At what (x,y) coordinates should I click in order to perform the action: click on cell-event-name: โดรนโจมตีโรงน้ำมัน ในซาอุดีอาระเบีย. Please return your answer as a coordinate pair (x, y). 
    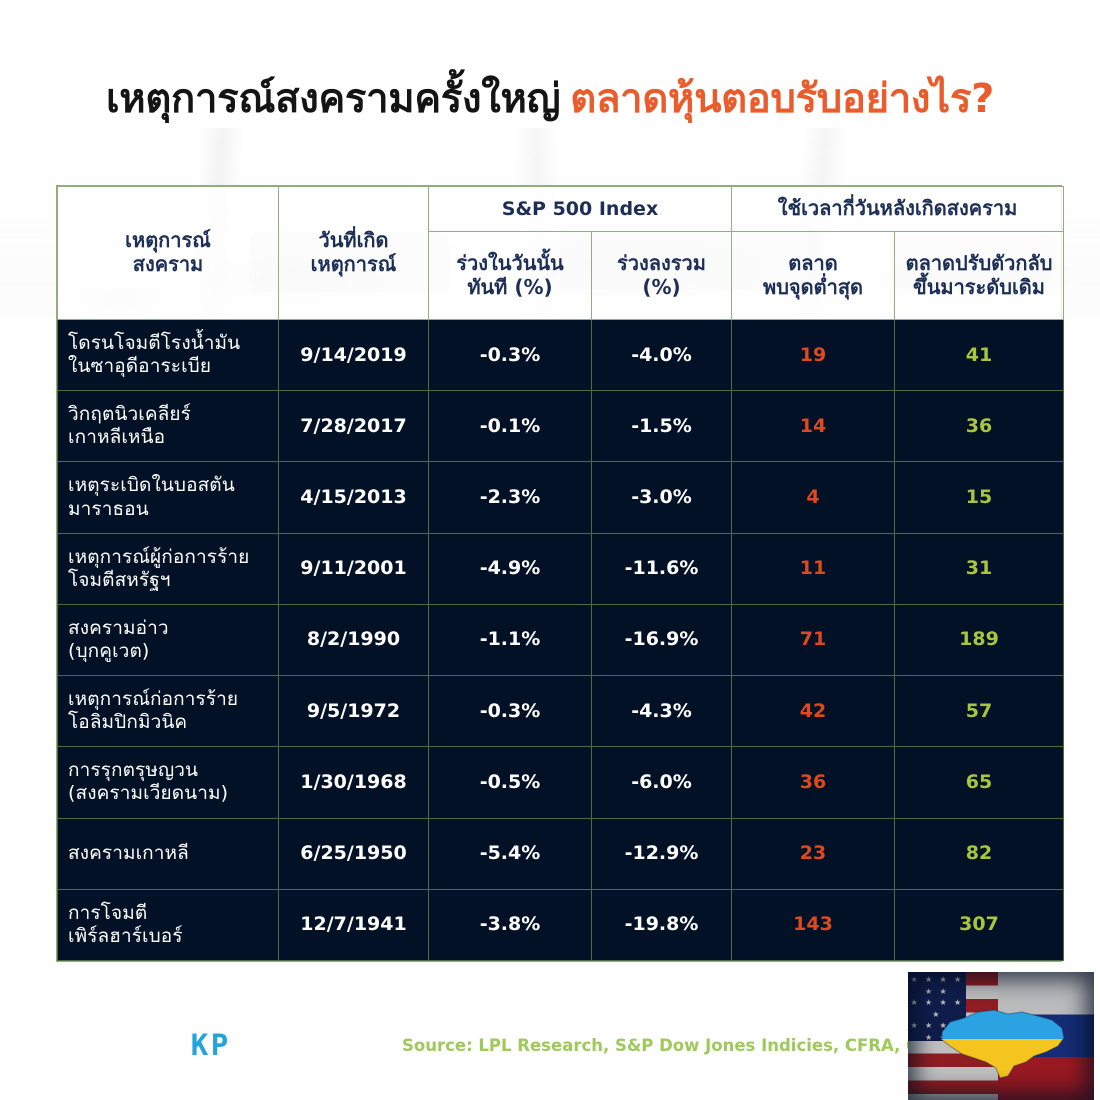
    Looking at the image, I should click on (168, 355).